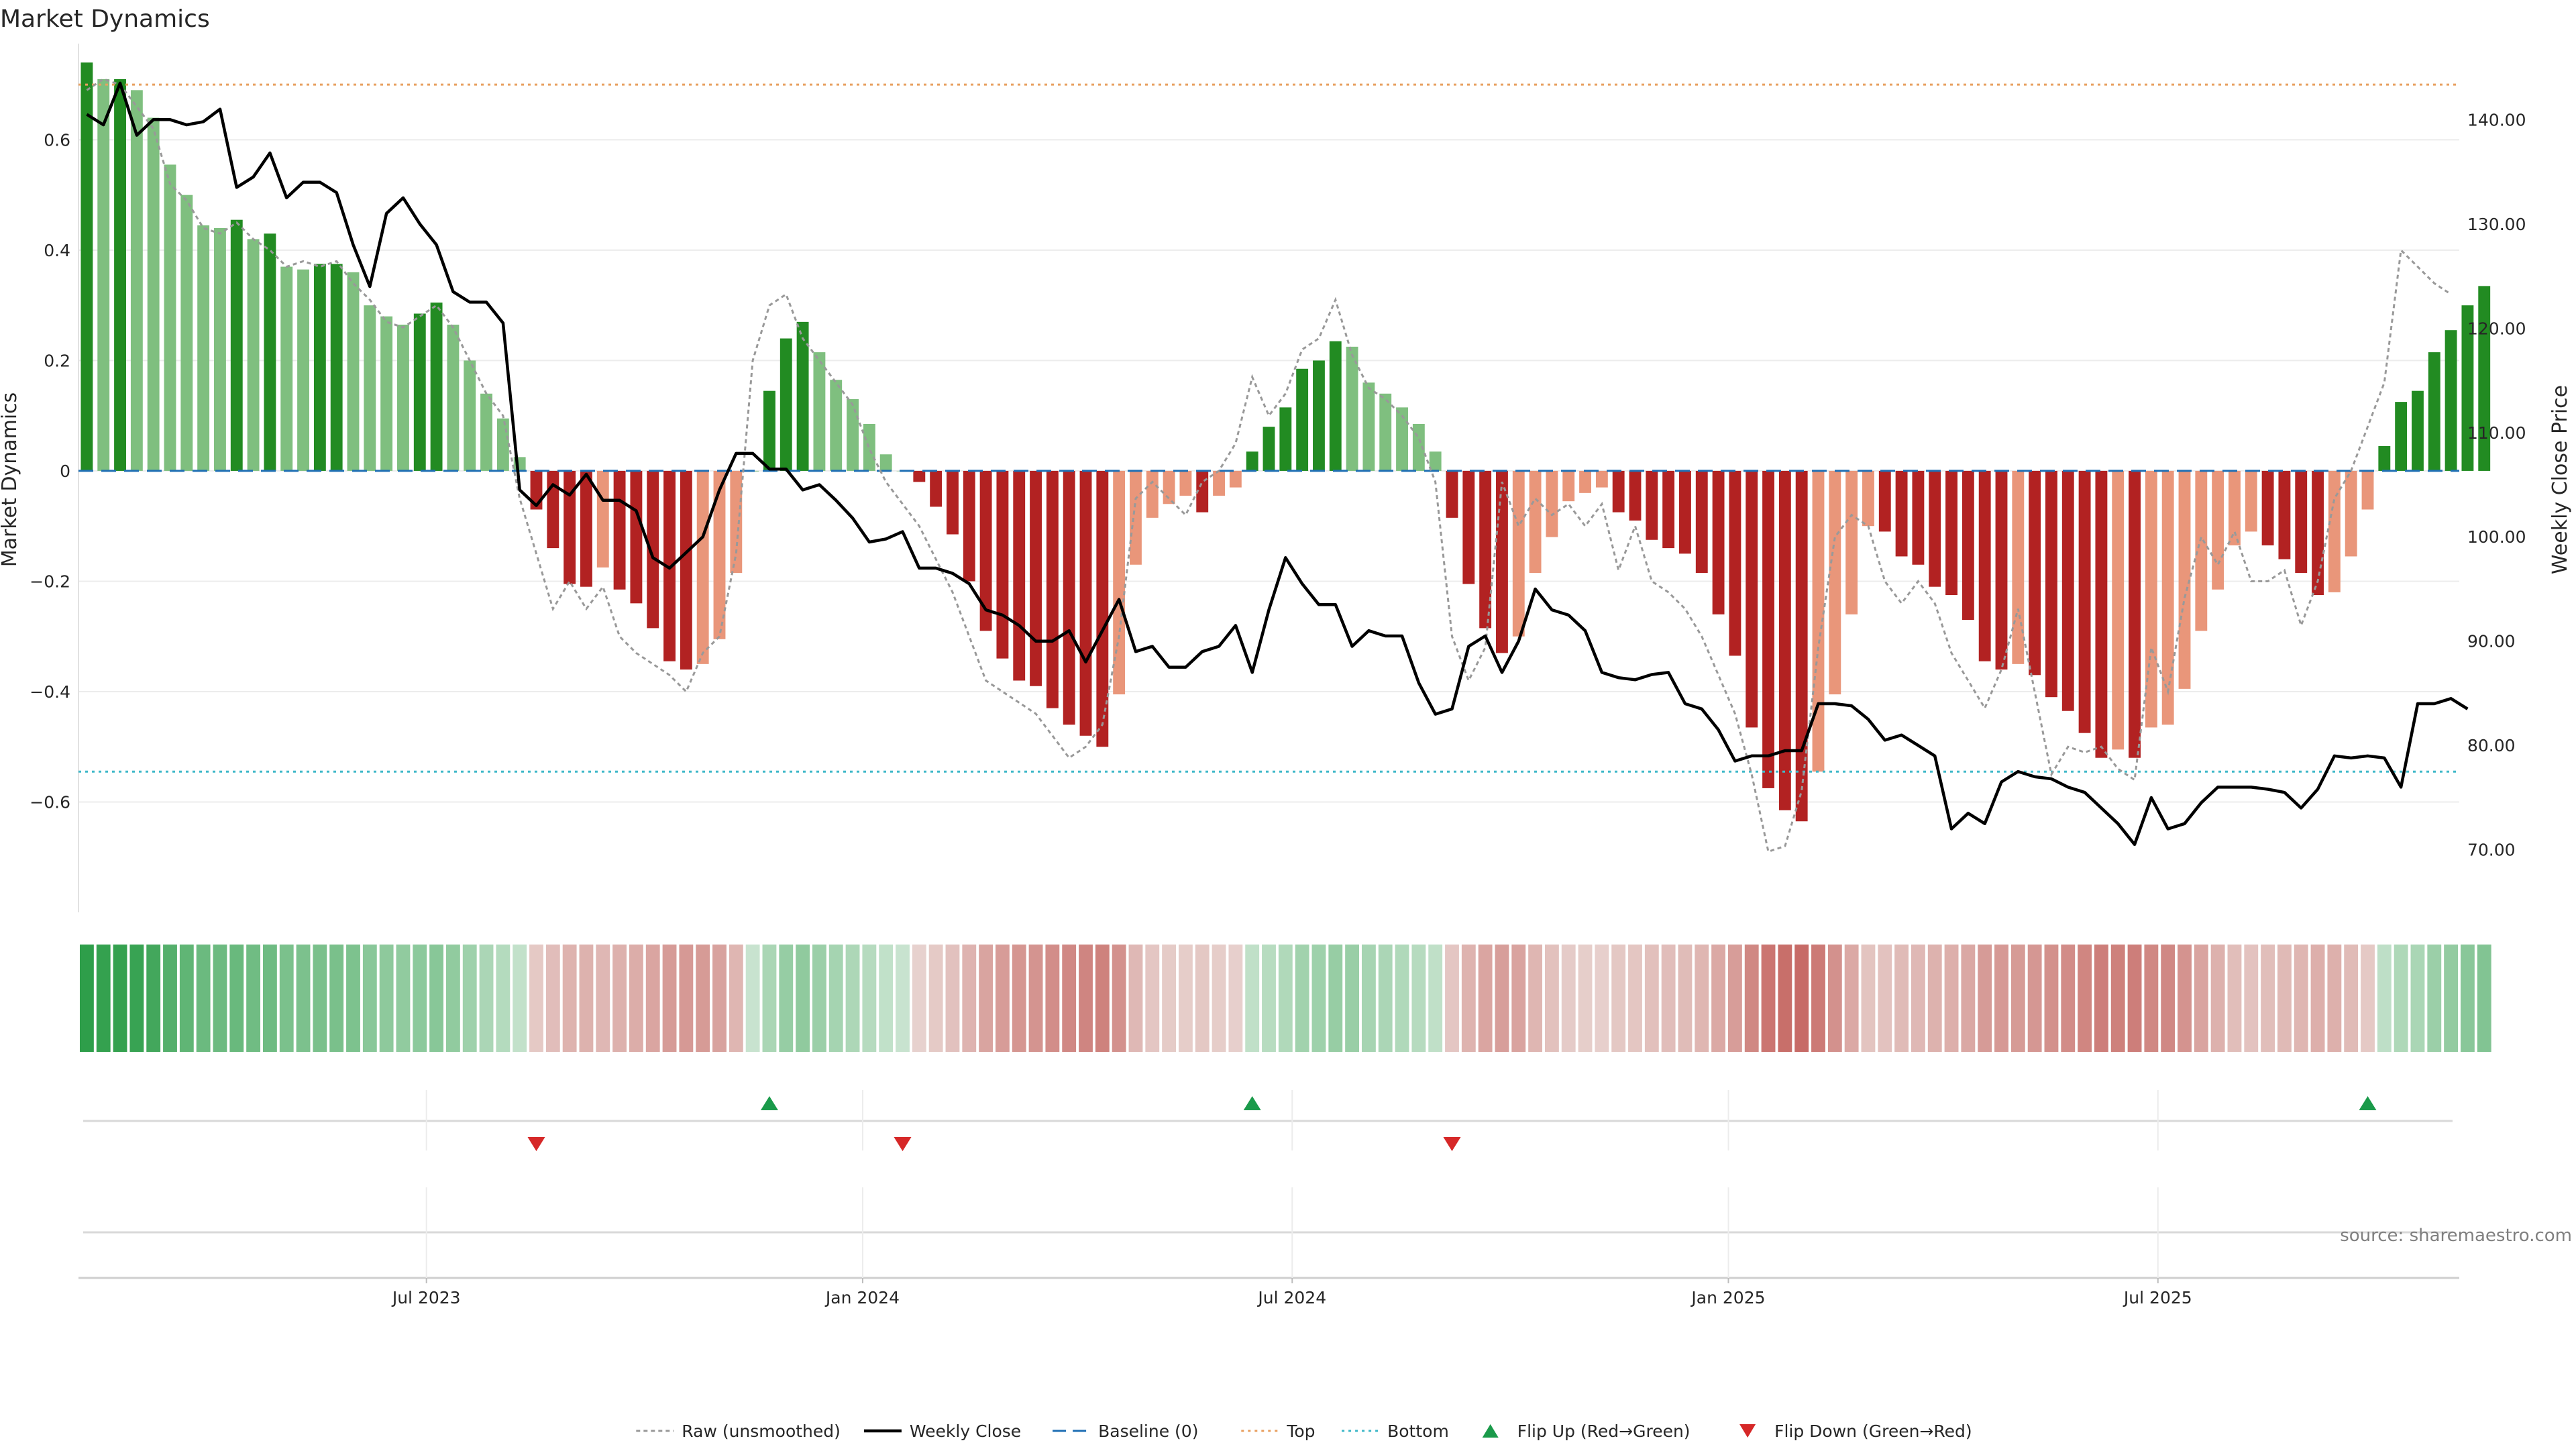 The height and width of the screenshot is (1449, 2576). What do you see at coordinates (50, 692) in the screenshot?
I see `y-tick-label: −0.4` at bounding box center [50, 692].